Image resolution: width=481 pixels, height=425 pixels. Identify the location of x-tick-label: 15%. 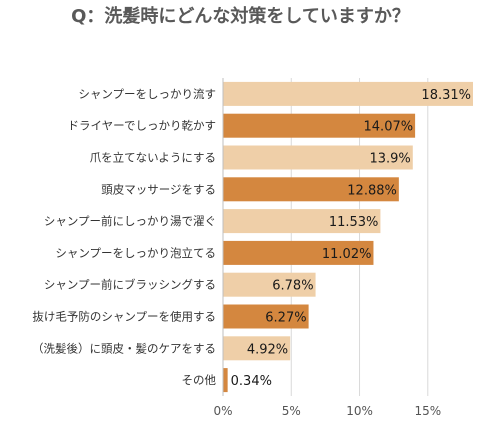
(427, 411).